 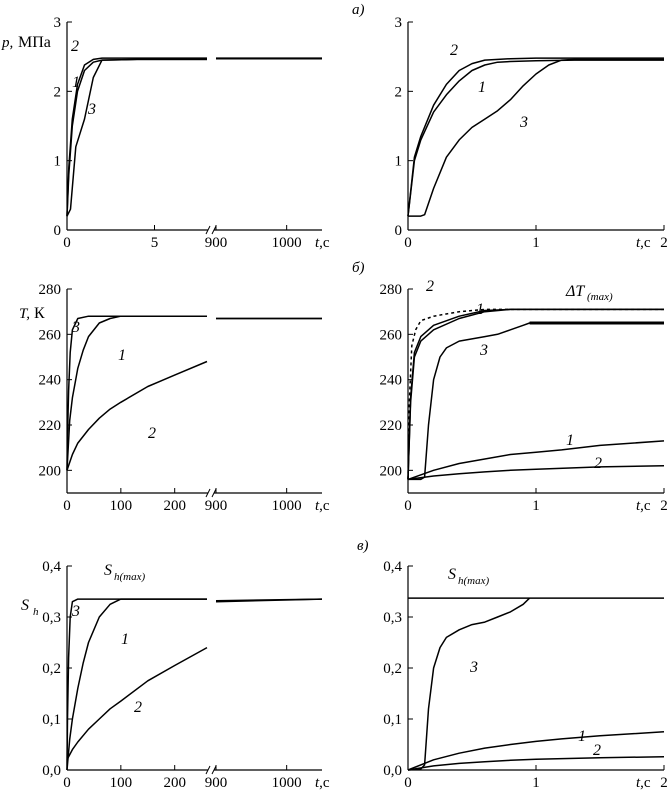 What do you see at coordinates (129, 577) in the screenshot?
I see `svg-text: h(max)` at bounding box center [129, 577].